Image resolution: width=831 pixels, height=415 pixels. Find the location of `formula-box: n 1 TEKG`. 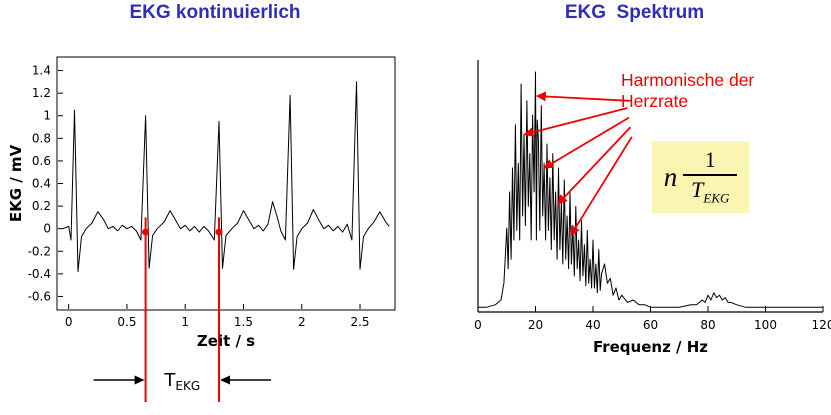

formula-box: n 1 TEKG is located at coordinates (700, 177).